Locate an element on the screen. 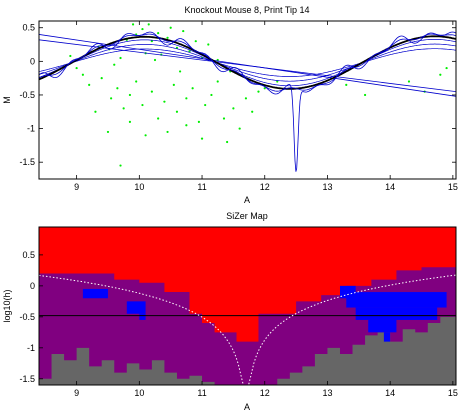 The width and height of the screenshot is (474, 420). bottom-x-ticks: 9 10 11 12 13 14 15 is located at coordinates (266, 389).